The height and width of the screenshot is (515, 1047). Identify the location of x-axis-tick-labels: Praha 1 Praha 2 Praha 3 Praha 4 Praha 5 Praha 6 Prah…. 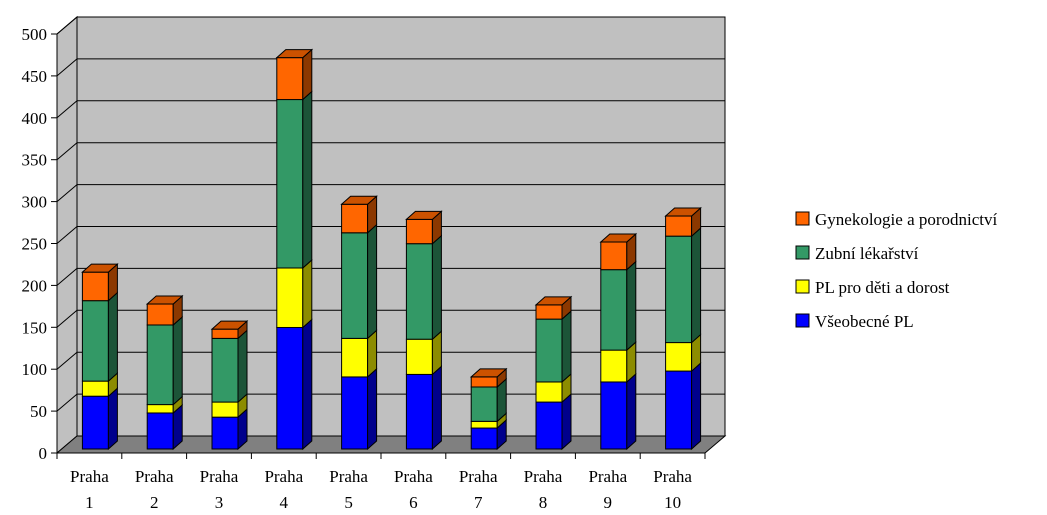
(381, 489).